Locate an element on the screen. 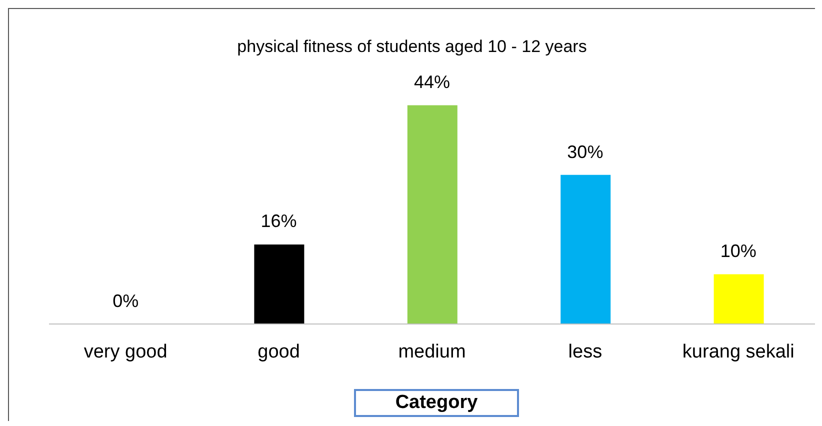  data-label: 30% is located at coordinates (585, 151).